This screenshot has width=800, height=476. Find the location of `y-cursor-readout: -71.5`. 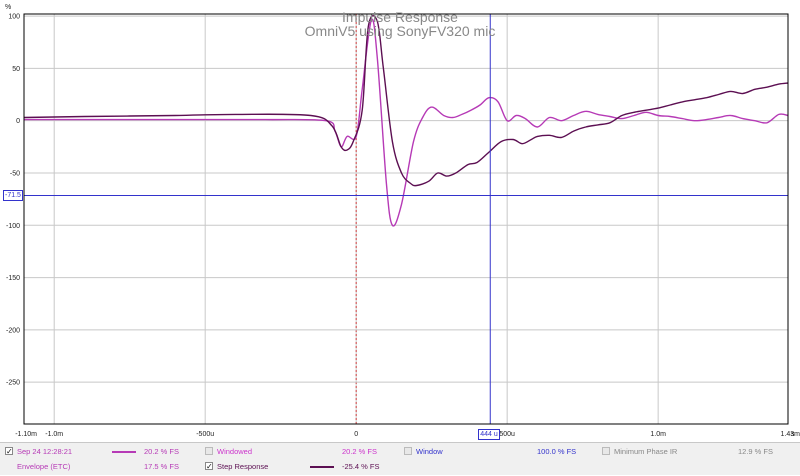

y-cursor-readout: -71.5 is located at coordinates (13, 196).